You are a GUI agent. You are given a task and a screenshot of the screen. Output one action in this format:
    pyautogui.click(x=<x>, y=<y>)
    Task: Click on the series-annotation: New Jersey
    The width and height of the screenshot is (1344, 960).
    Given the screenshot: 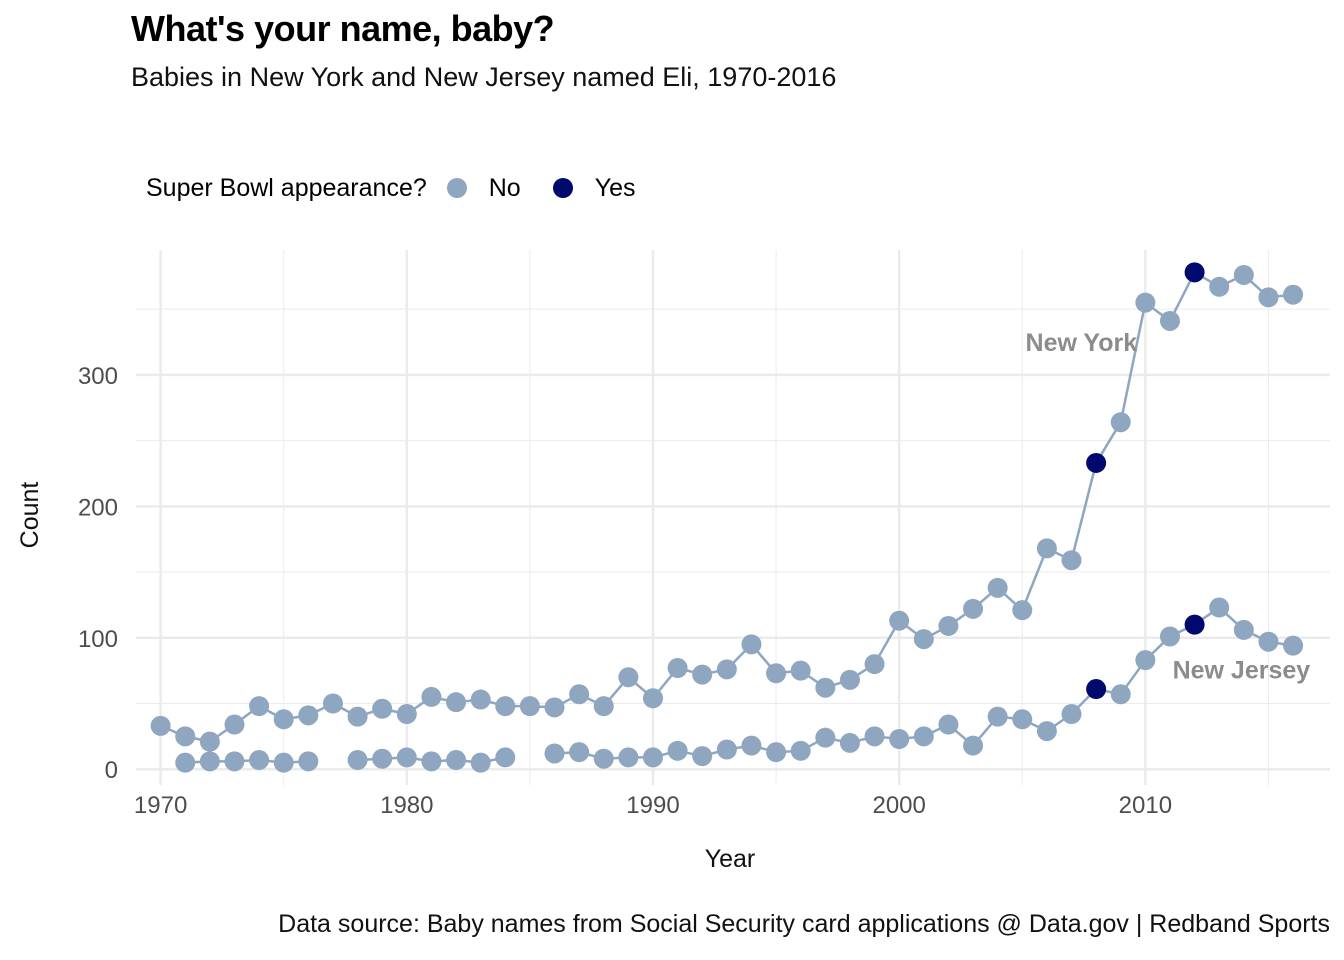 What is the action you would take?
    pyautogui.click(x=1242, y=671)
    